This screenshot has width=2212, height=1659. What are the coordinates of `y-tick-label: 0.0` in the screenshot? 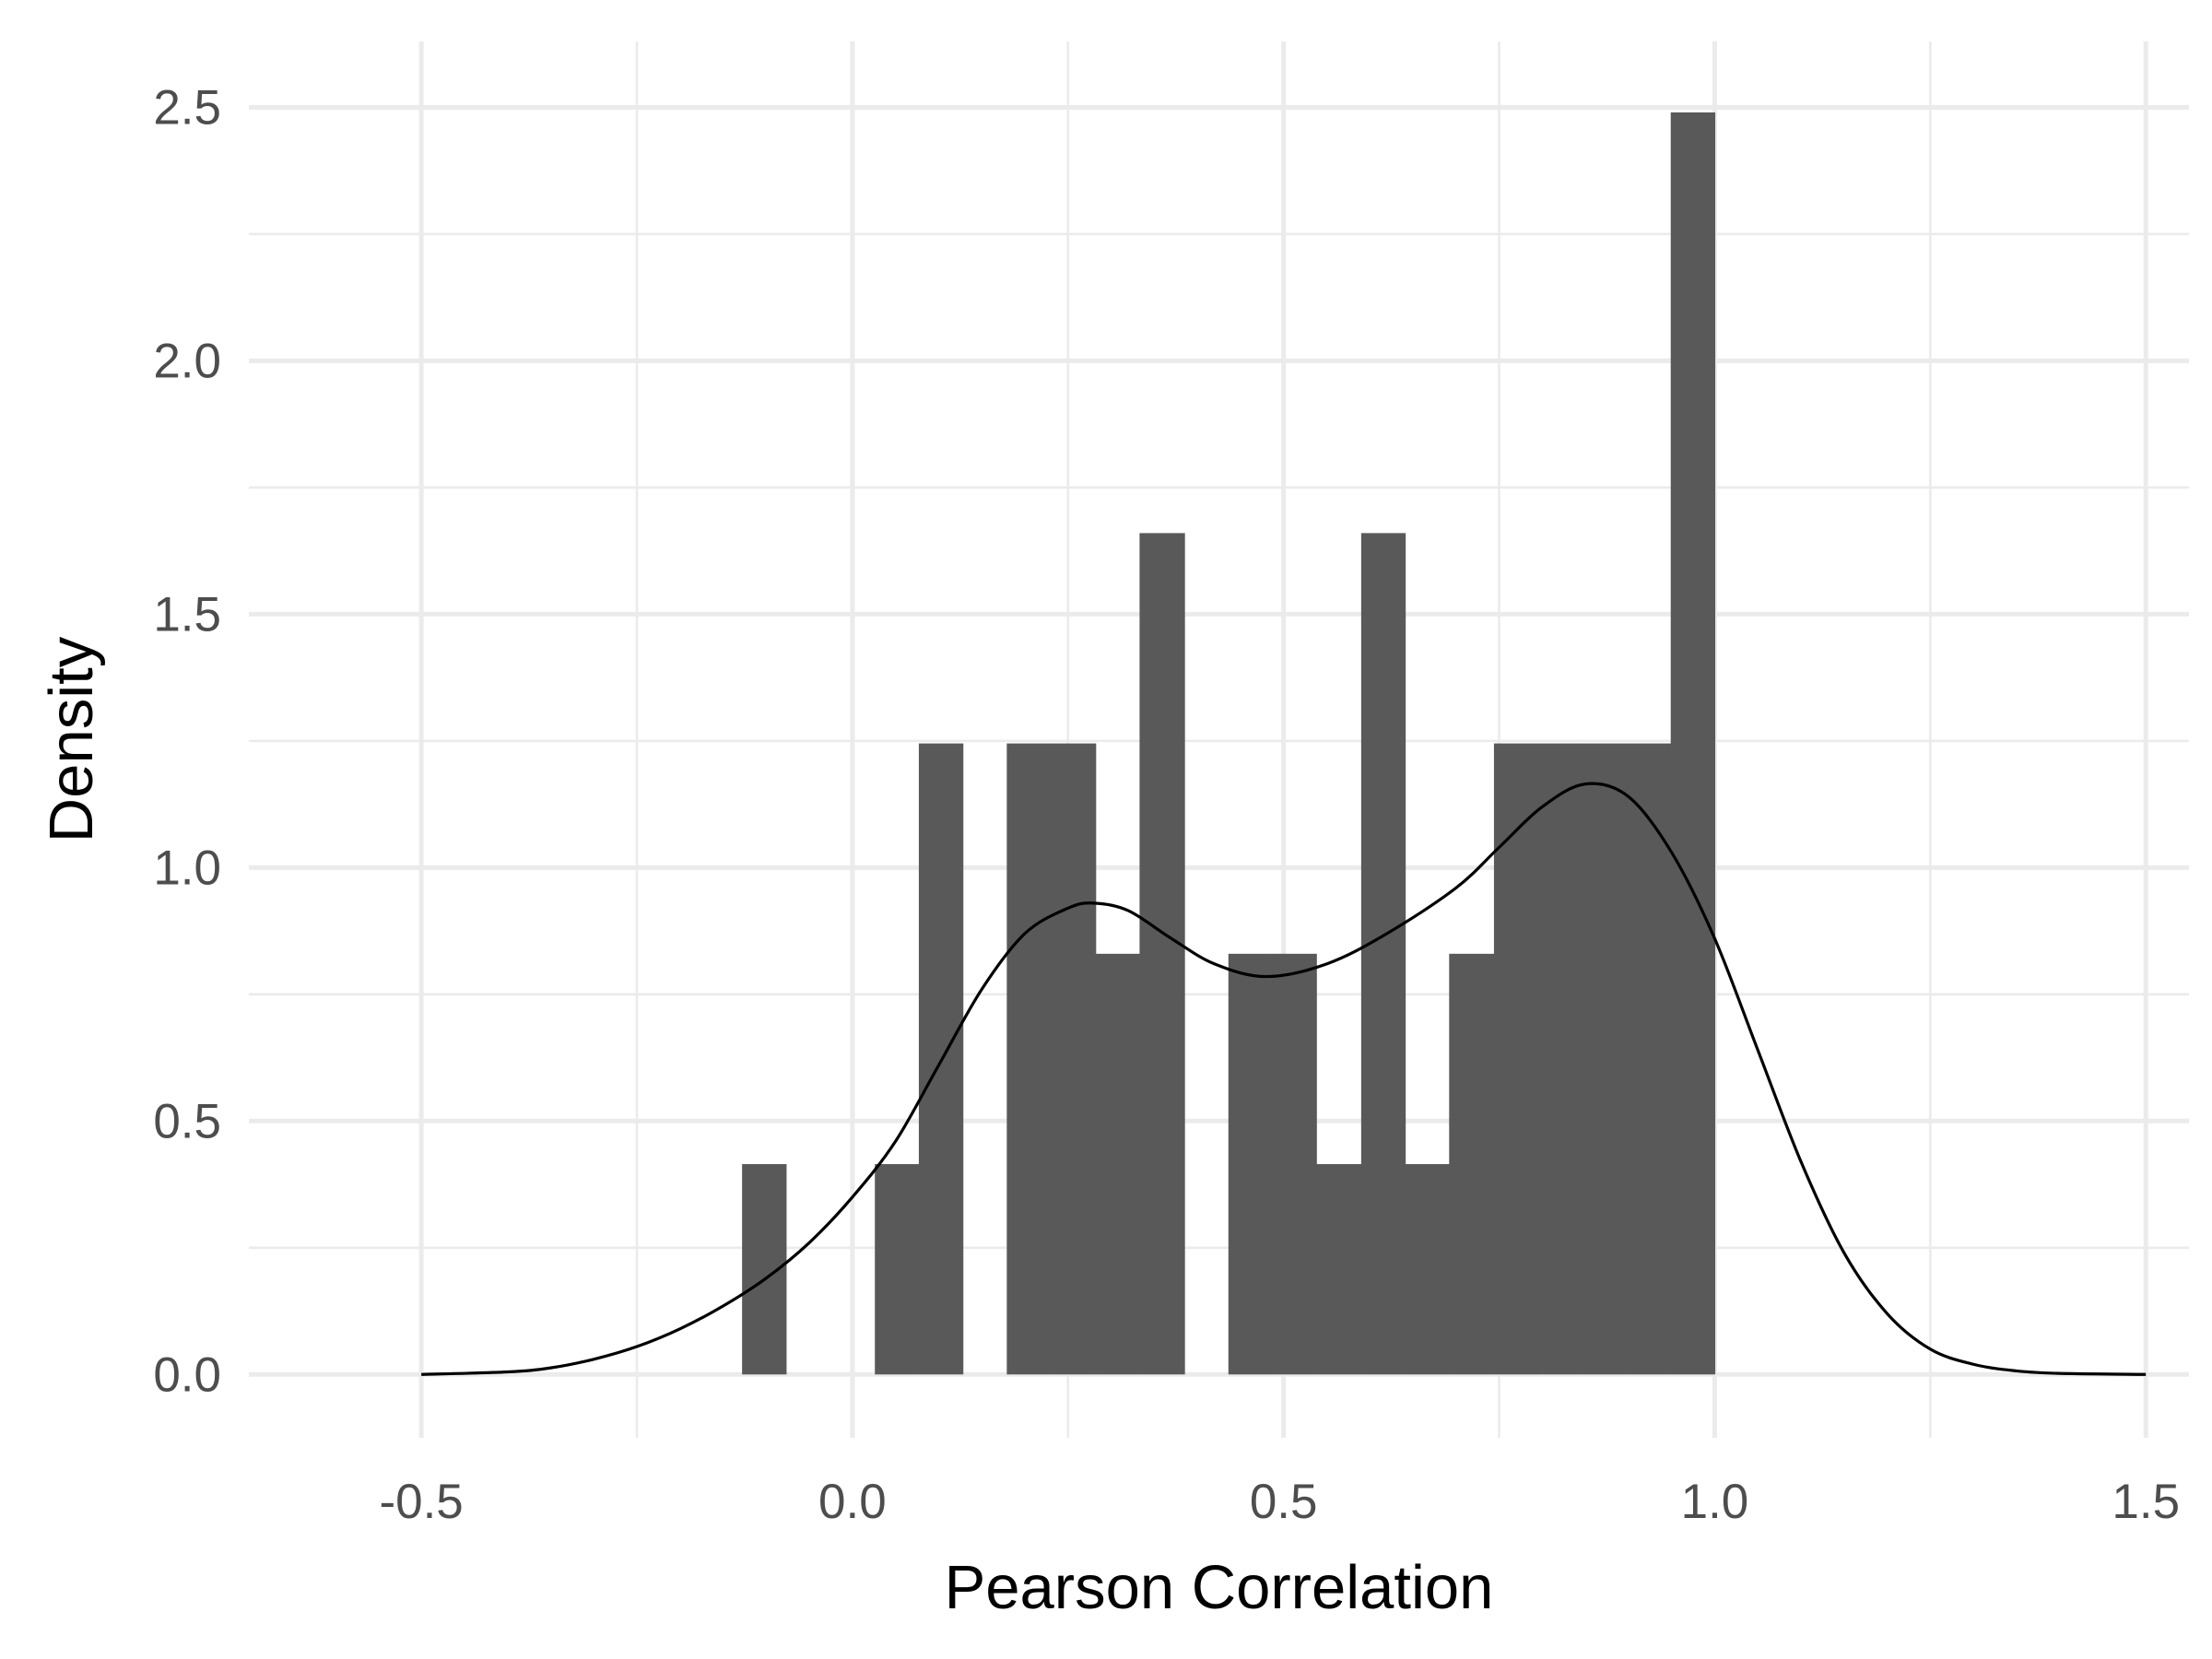 It's located at (187, 1374).